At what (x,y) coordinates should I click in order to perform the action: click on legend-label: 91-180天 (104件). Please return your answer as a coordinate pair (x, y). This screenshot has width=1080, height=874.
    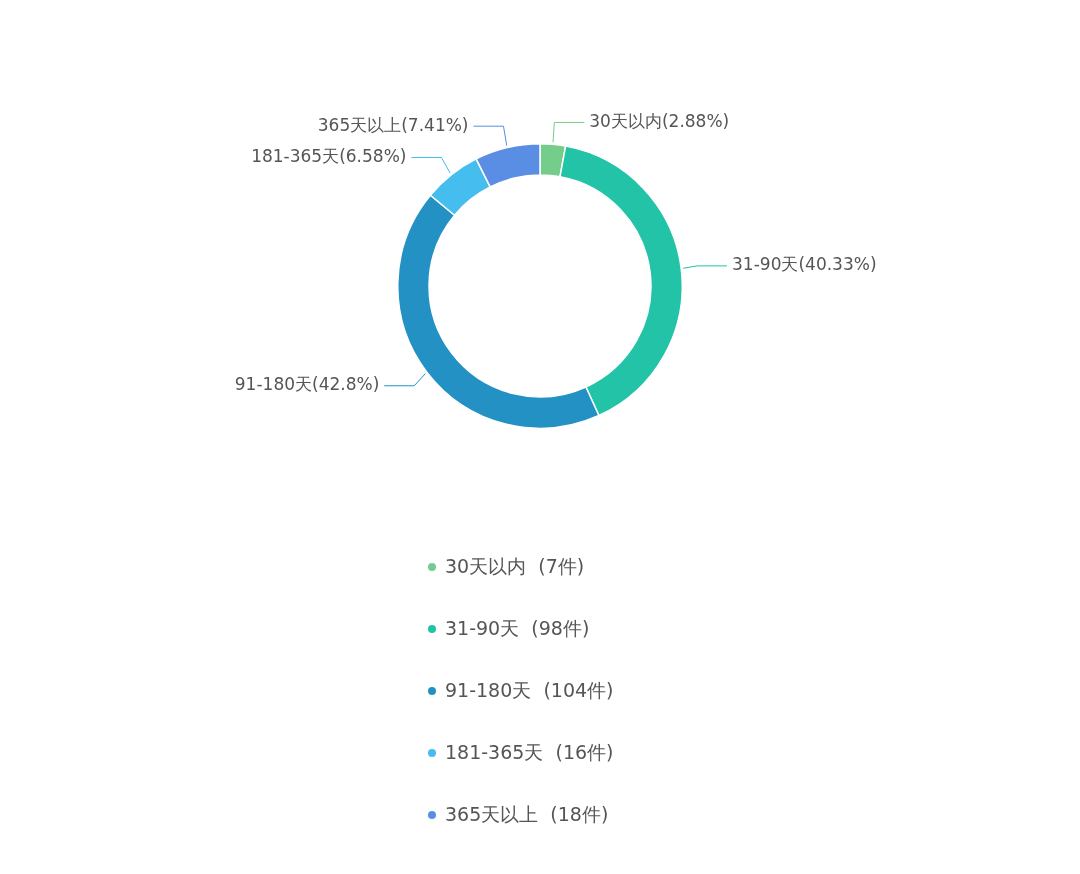
    Looking at the image, I should click on (529, 690).